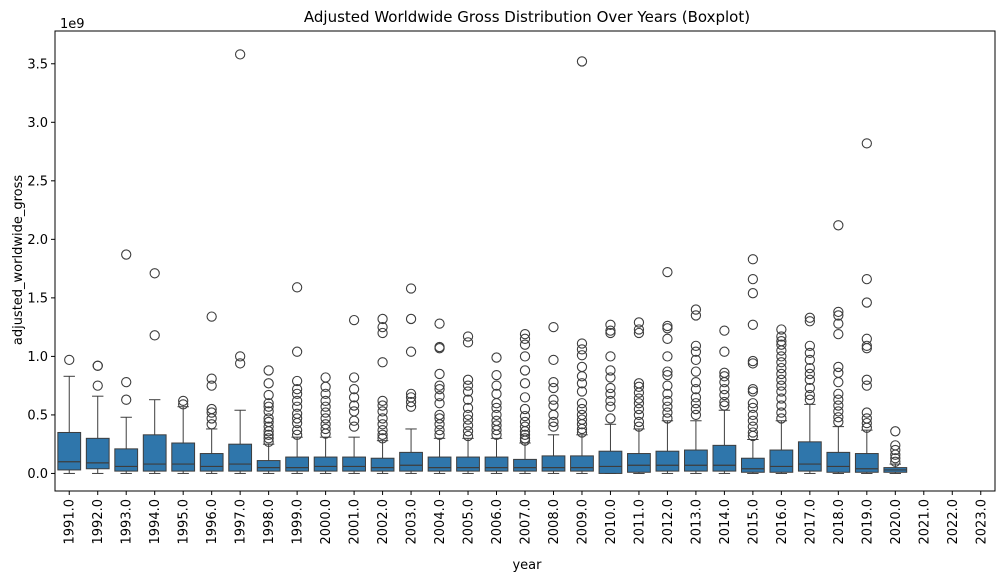 The image size is (1001, 580). What do you see at coordinates (72, 24) in the screenshot?
I see `y-offset-label: 1e9` at bounding box center [72, 24].